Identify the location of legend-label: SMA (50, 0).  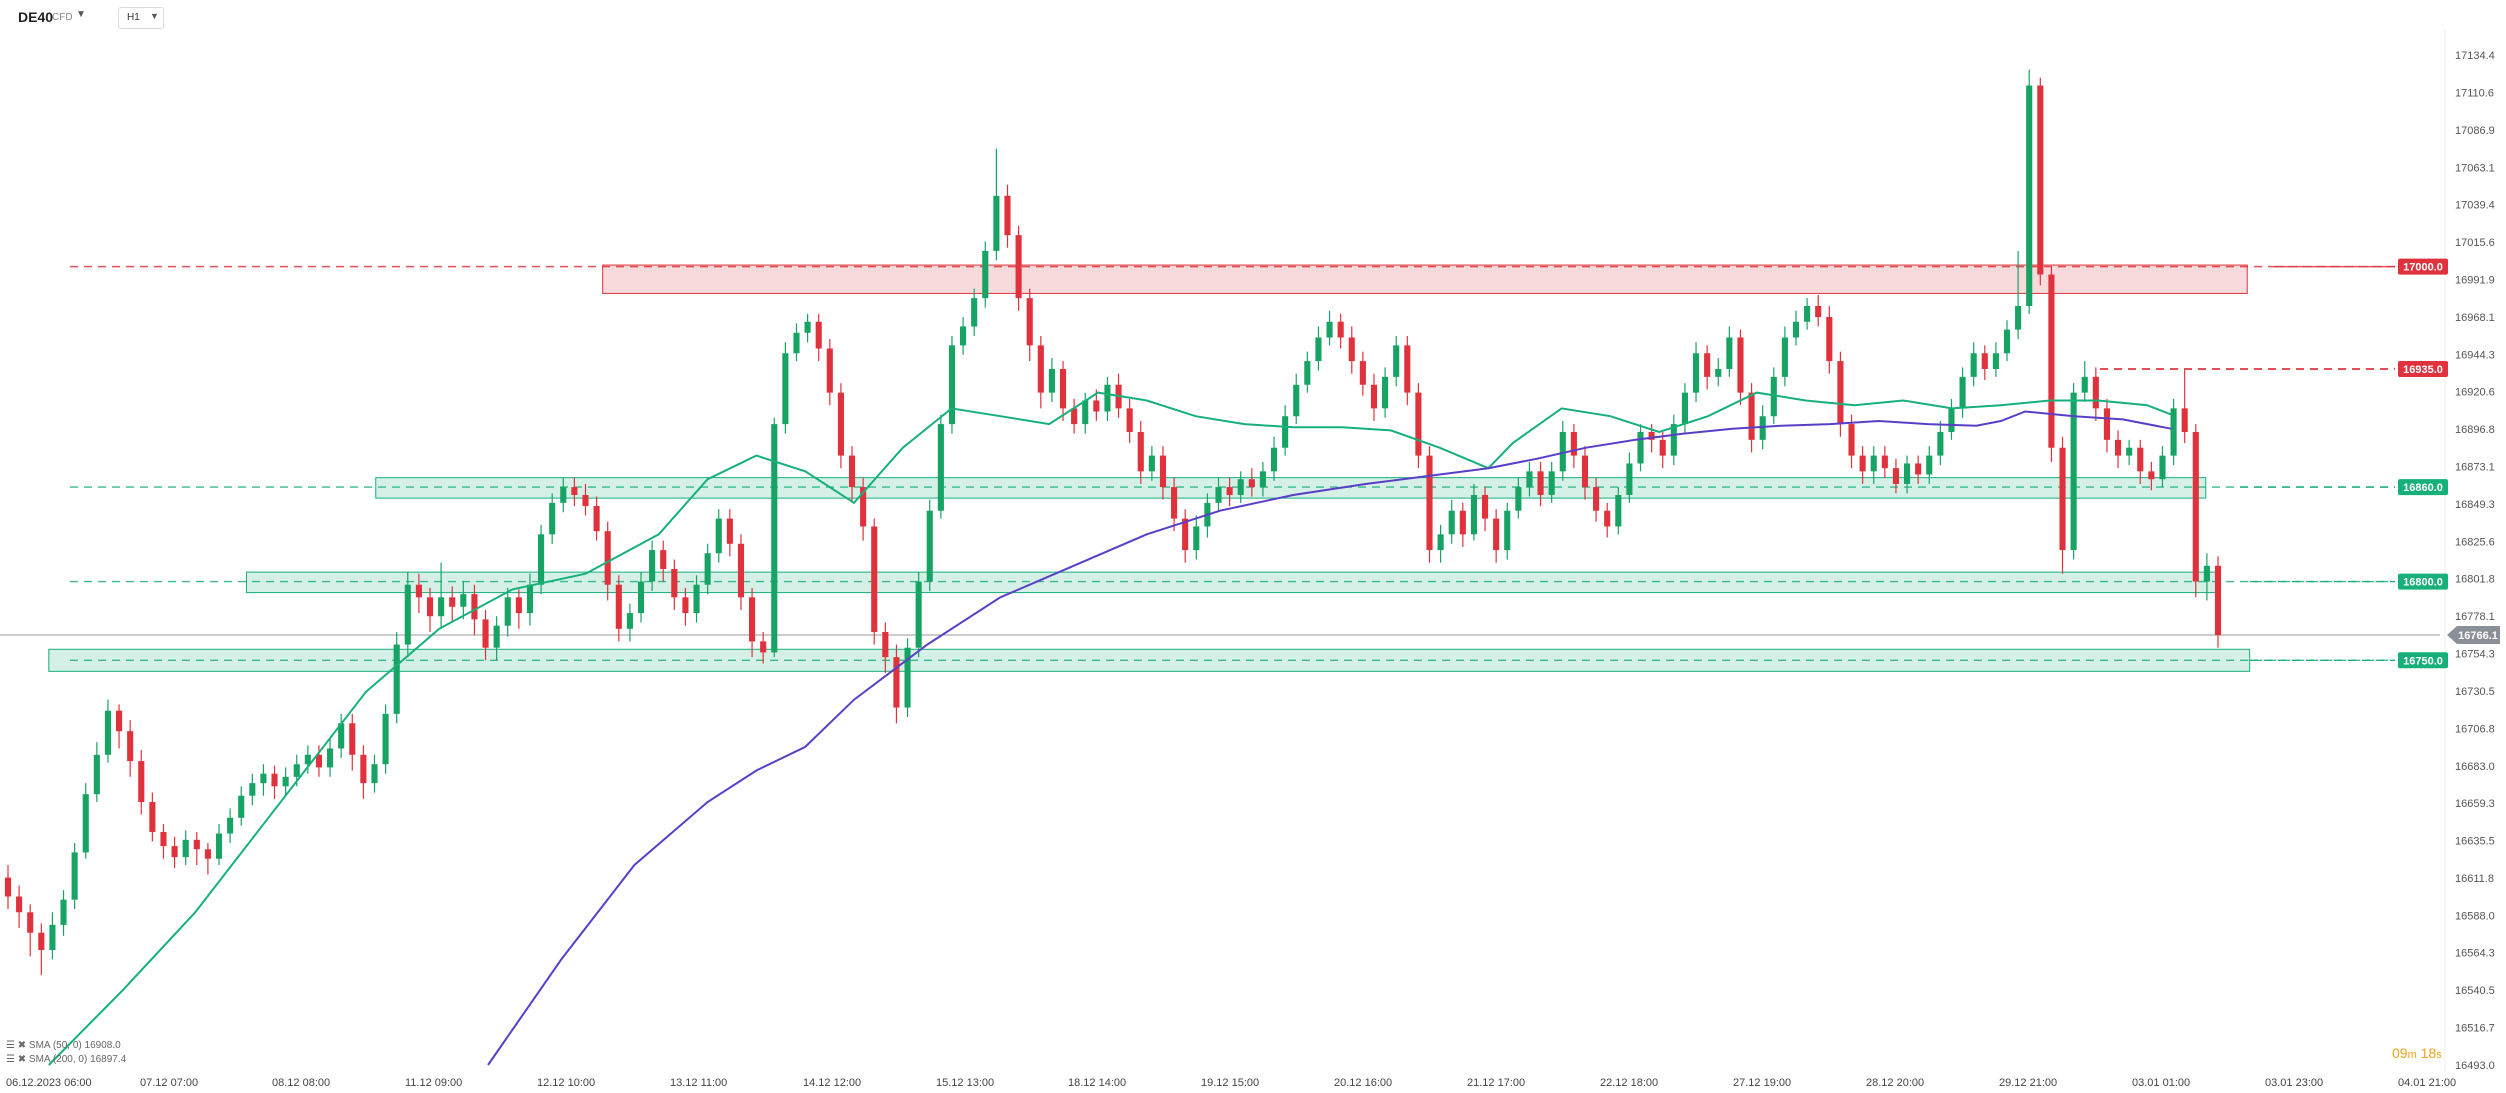
(55, 1045).